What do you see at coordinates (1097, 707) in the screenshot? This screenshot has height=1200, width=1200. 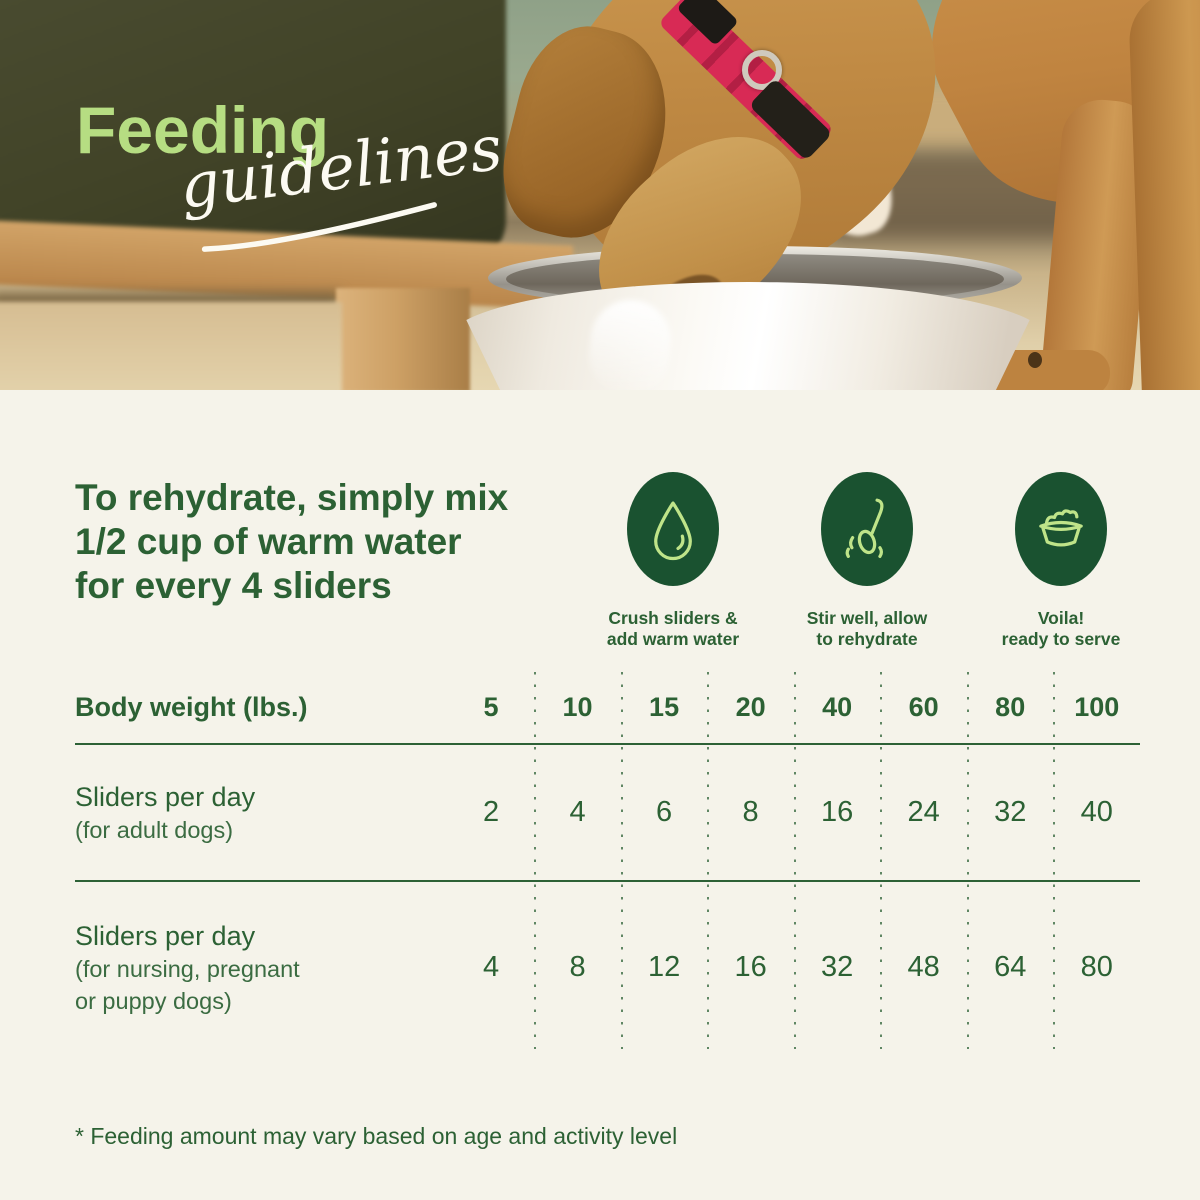 I see `weight-value: 100` at bounding box center [1097, 707].